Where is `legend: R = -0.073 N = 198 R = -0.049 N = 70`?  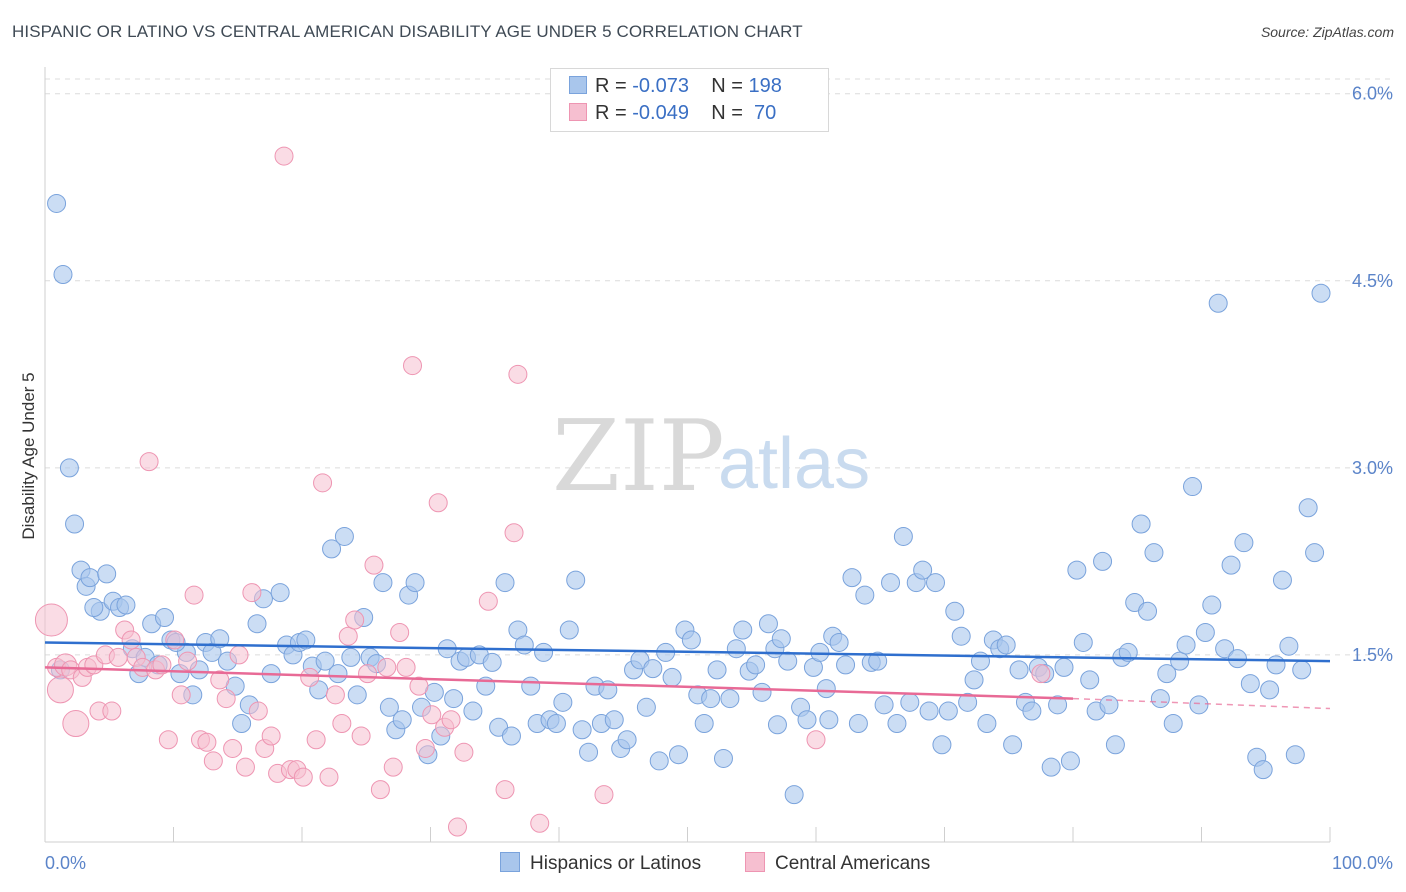 legend: R = -0.073 N = 198 R = -0.049 N = 70 is located at coordinates (689, 100).